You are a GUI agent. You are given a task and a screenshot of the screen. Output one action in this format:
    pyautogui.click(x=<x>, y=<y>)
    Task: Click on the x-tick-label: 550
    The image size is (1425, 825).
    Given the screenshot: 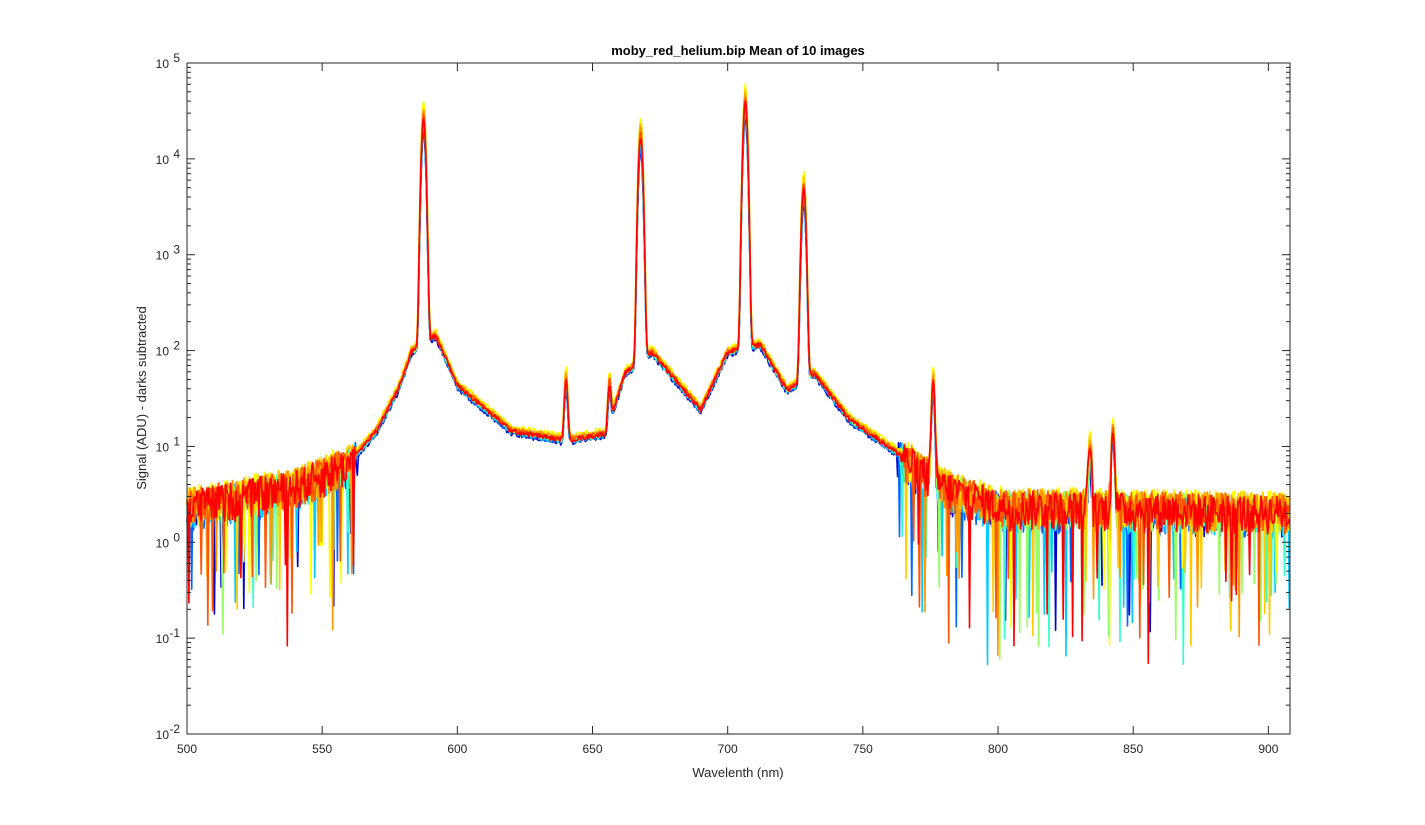 What is the action you would take?
    pyautogui.click(x=322, y=749)
    